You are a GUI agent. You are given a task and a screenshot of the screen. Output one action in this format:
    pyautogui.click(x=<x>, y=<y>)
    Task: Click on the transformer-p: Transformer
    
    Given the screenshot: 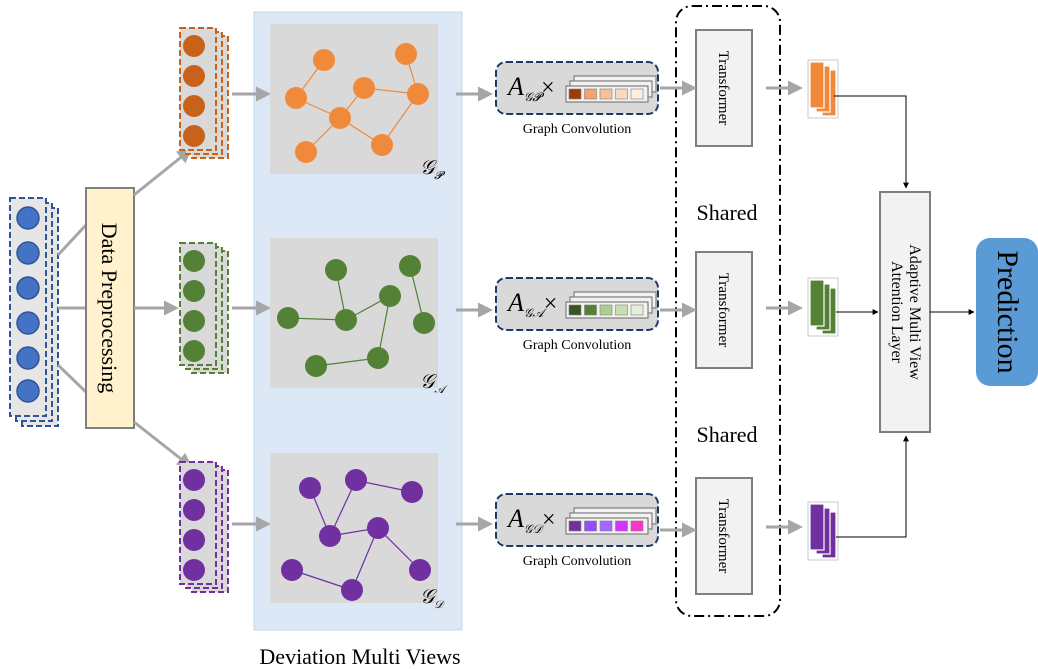 What is the action you would take?
    pyautogui.click(x=724, y=88)
    